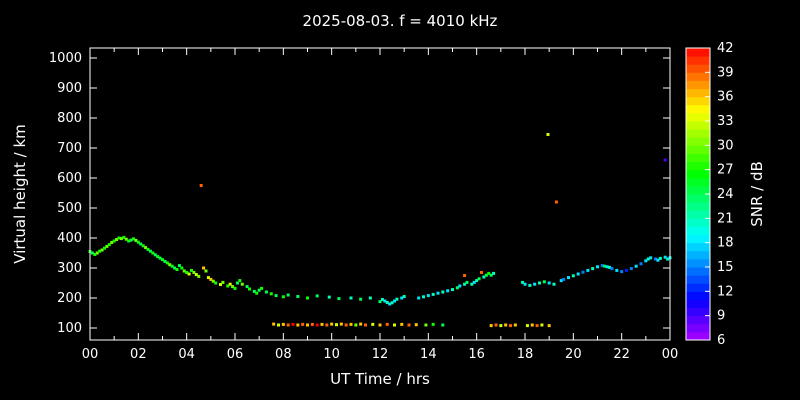  I want to click on y-tick-label: 600, so click(69, 178).